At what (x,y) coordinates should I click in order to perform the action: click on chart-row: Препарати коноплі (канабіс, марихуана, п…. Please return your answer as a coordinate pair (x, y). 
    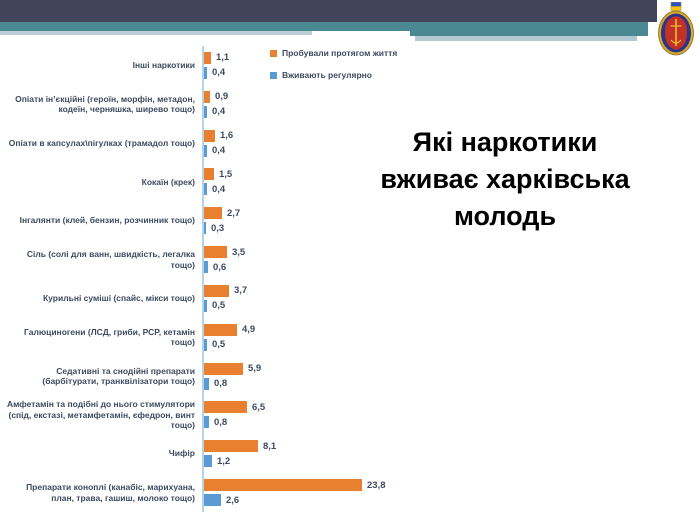
    Looking at the image, I should click on (203, 492).